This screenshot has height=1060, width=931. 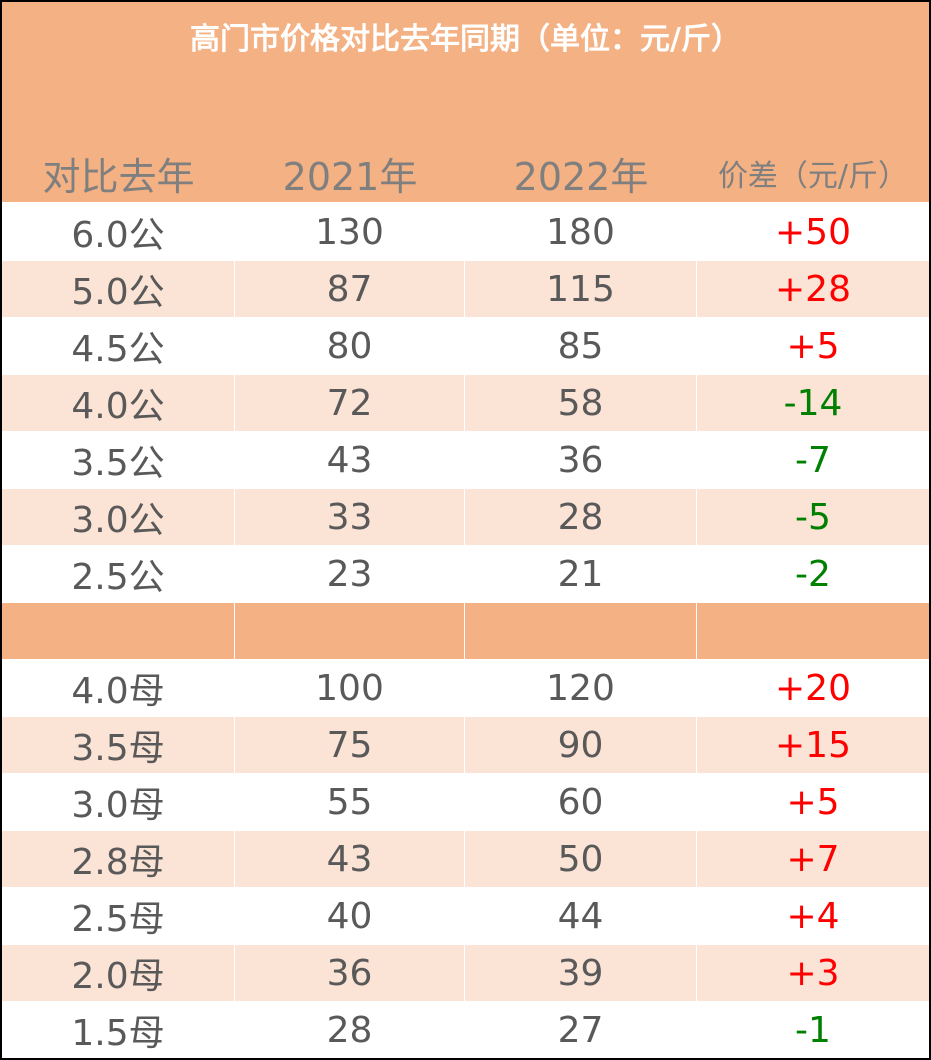 What do you see at coordinates (118, 289) in the screenshot?
I see `size-cell: 5.0公` at bounding box center [118, 289].